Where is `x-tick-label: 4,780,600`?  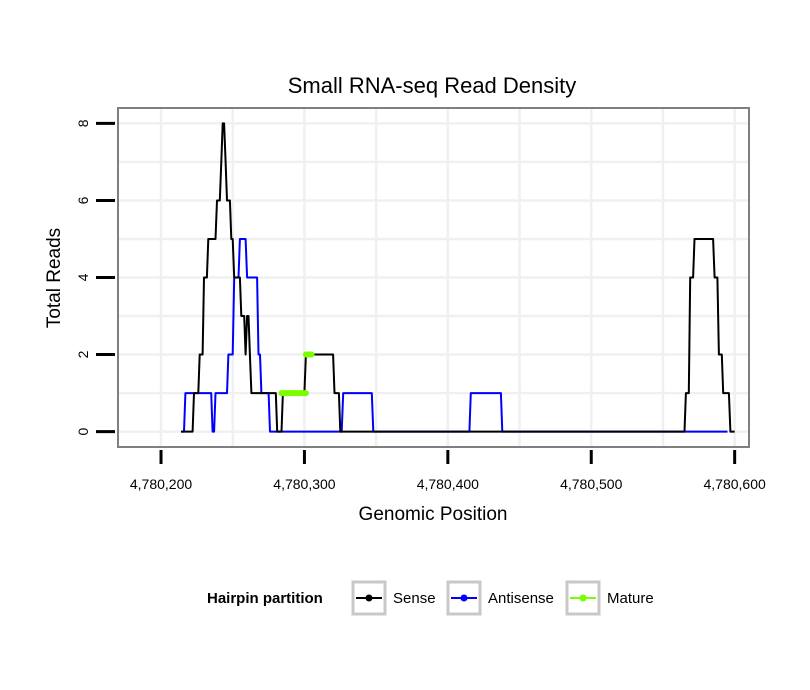 x-tick-label: 4,780,600 is located at coordinates (735, 484).